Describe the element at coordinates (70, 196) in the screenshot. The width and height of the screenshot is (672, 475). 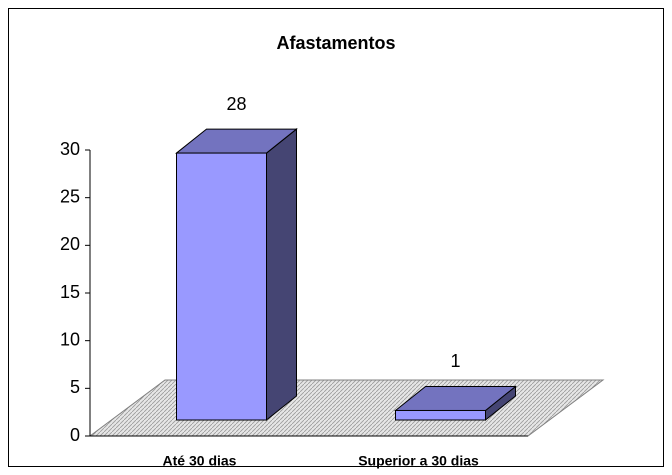
I see `y-tick-label: 25` at that location.